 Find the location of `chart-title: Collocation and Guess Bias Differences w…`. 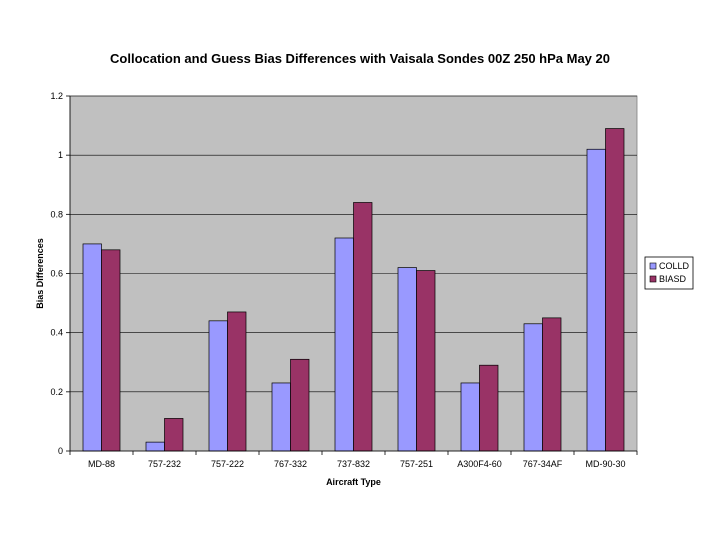

chart-title: Collocation and Guess Bias Differences w… is located at coordinates (360, 58).